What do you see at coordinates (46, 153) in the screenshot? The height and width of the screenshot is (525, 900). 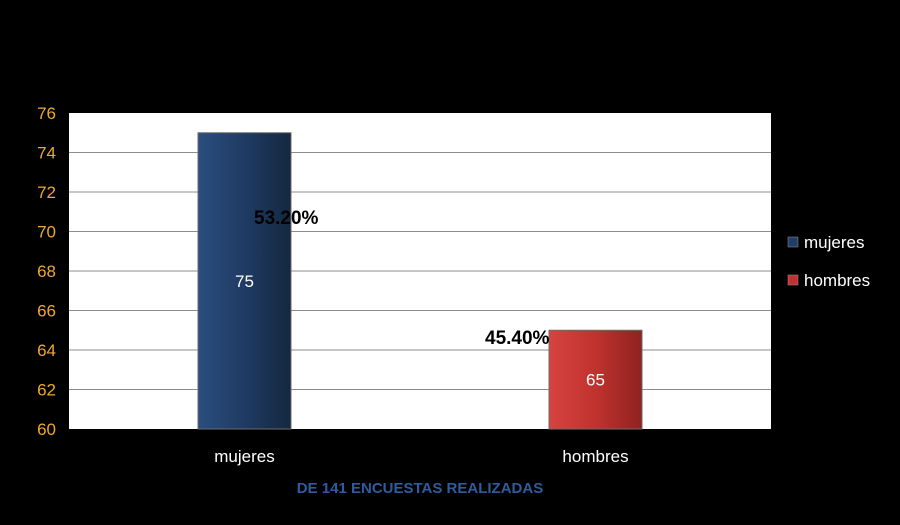 I see `y-tick-label: 74` at bounding box center [46, 153].